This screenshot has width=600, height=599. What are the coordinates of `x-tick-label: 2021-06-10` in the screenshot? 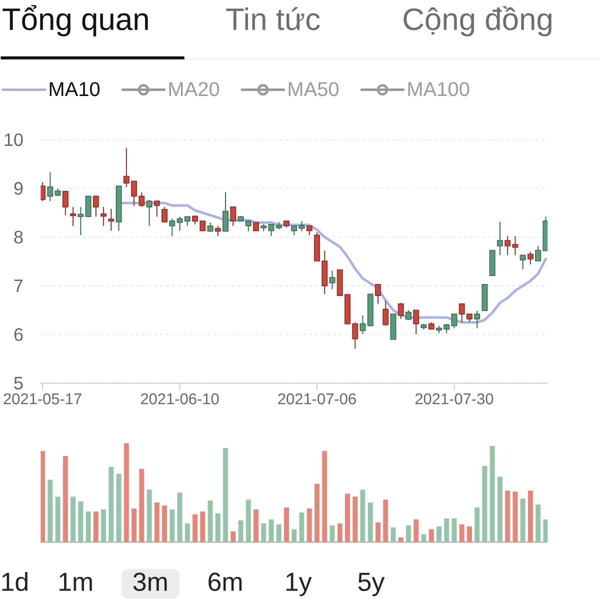 It's located at (180, 398).